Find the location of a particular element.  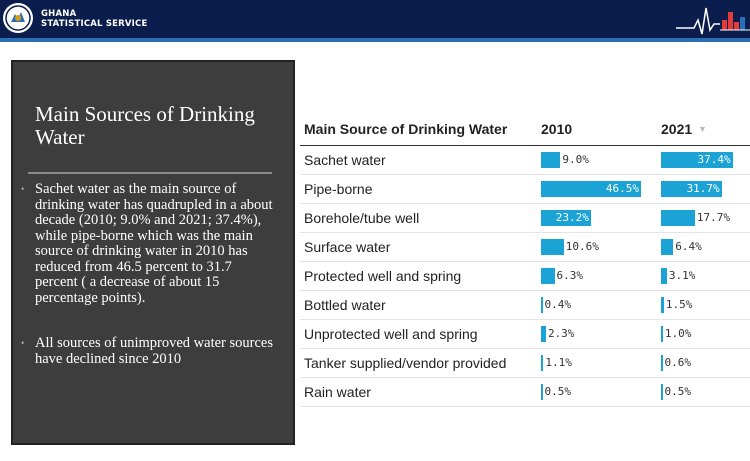

panel-title: Main Sources of Drinking Water is located at coordinates (145, 125).